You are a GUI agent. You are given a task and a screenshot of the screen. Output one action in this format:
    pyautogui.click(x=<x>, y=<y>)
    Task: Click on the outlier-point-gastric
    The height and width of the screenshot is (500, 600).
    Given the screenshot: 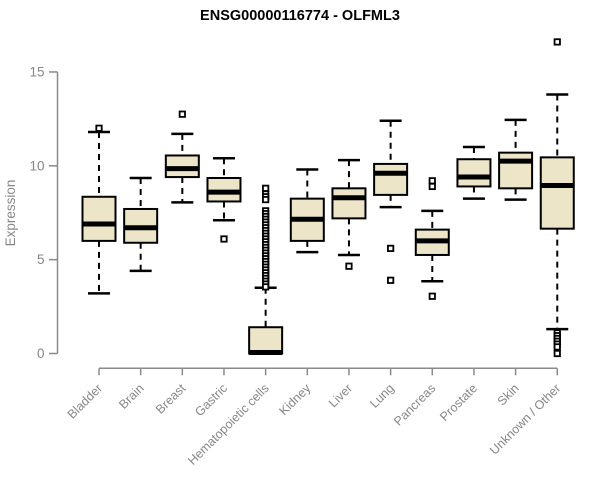 What is the action you would take?
    pyautogui.click(x=224, y=239)
    